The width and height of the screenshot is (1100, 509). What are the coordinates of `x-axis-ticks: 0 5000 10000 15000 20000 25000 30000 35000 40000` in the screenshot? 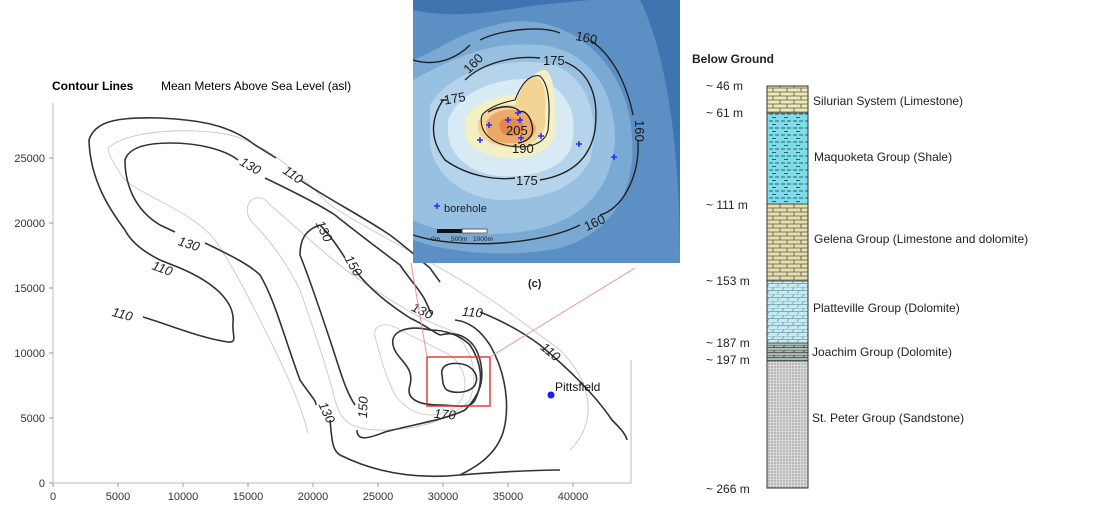 It's located at (319, 493).